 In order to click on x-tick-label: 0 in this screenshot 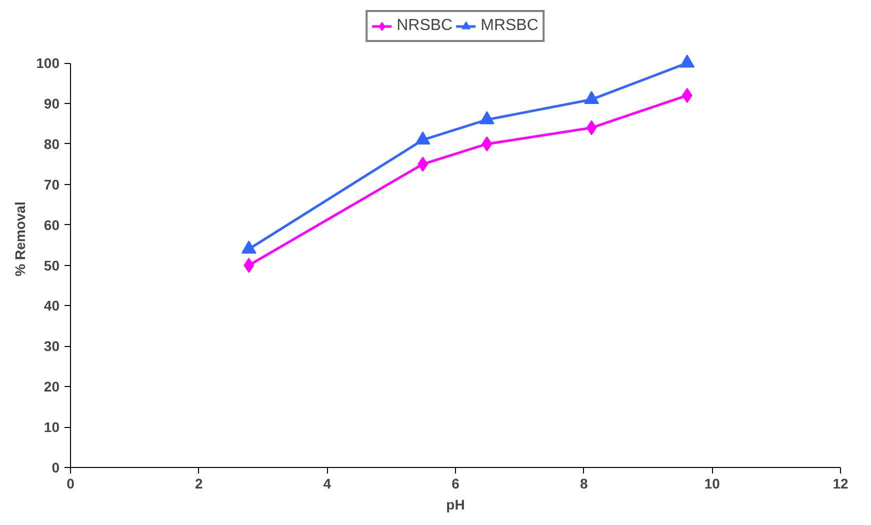, I will do `click(70, 484)`.